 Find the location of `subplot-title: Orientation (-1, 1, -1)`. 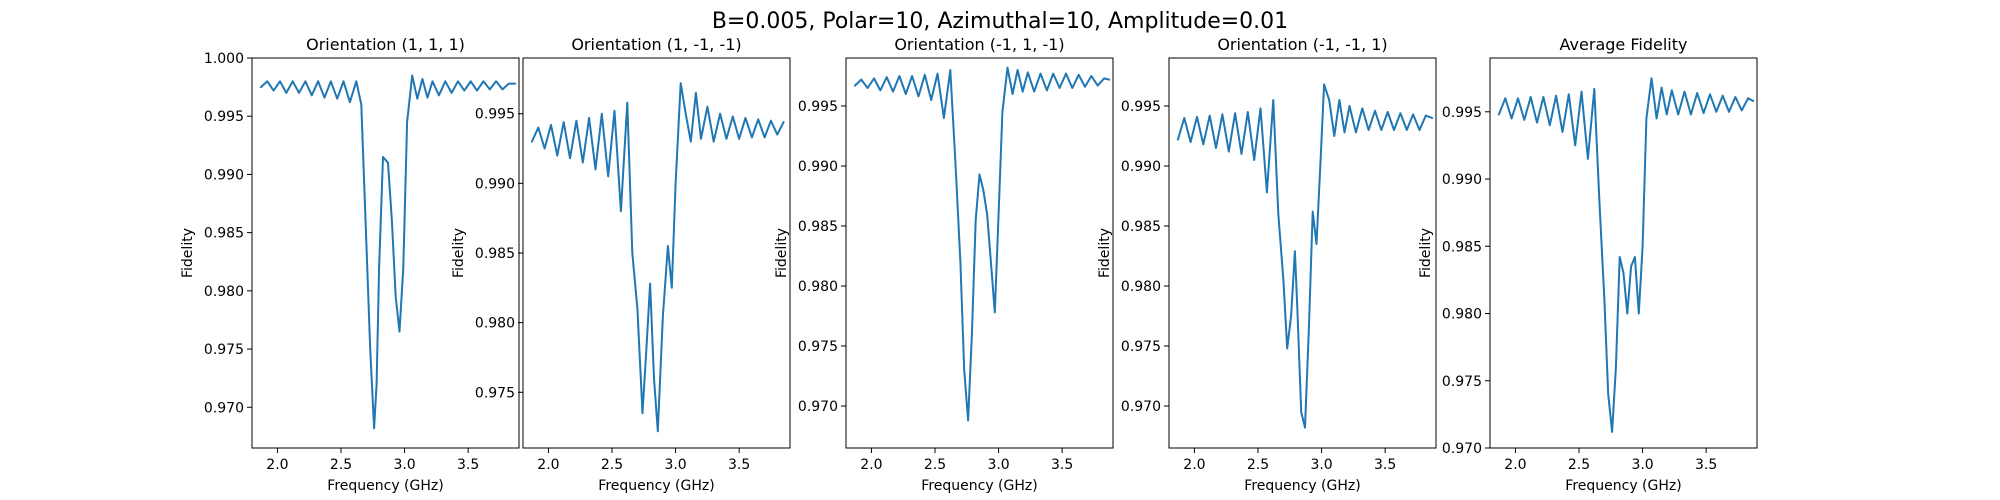

subplot-title: Orientation (-1, 1, -1) is located at coordinates (979, 44).